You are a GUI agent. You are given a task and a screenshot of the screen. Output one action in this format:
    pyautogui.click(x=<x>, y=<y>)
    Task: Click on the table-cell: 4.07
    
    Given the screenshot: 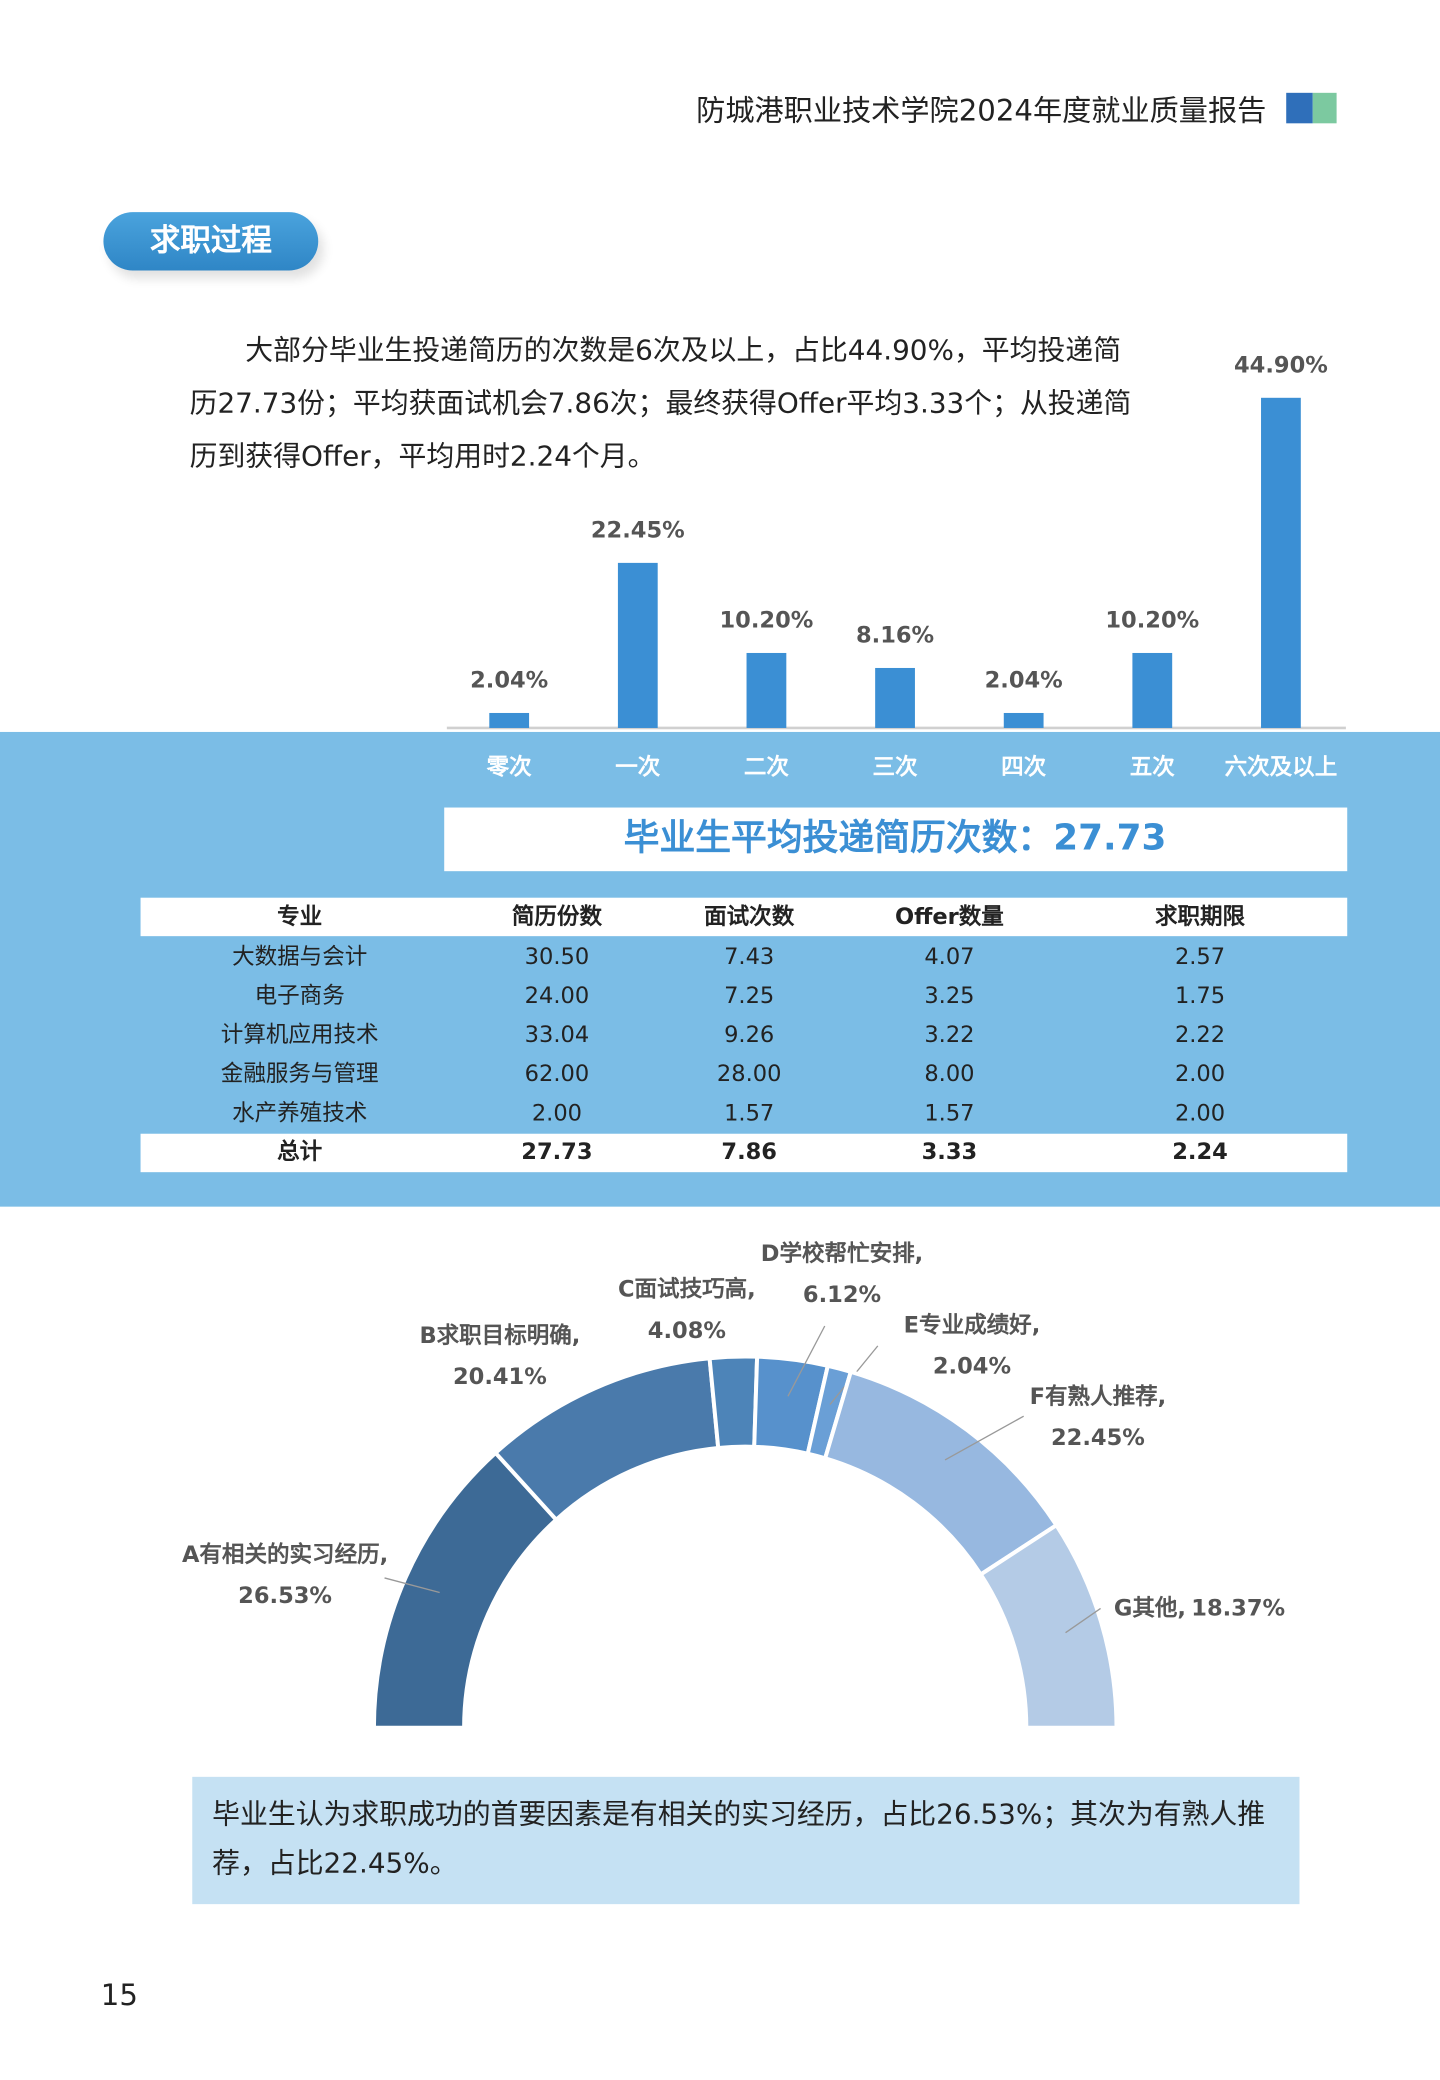 What is the action you would take?
    pyautogui.click(x=949, y=957)
    